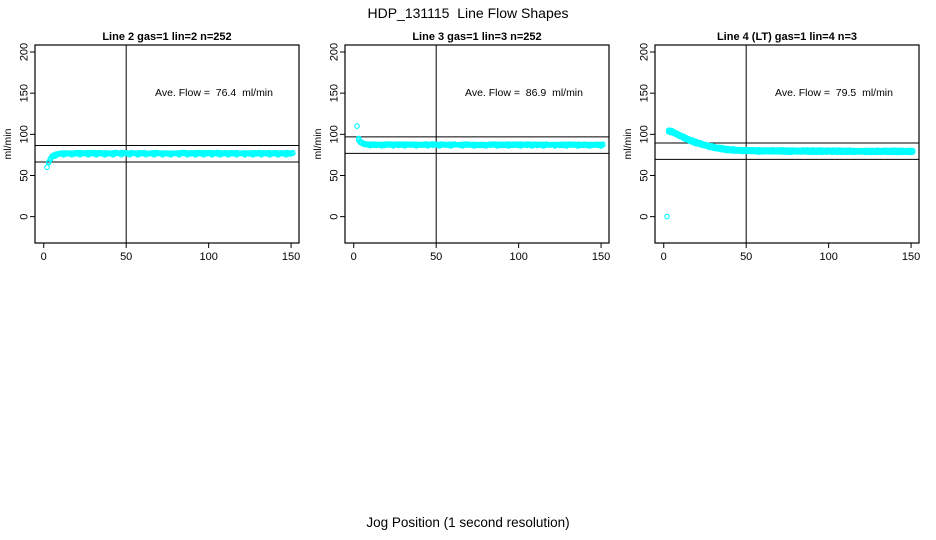 The height and width of the screenshot is (540, 936). What do you see at coordinates (477, 37) in the screenshot?
I see `panel-line3-title: Line 3 gas=1 lin=3 n=252` at bounding box center [477, 37].